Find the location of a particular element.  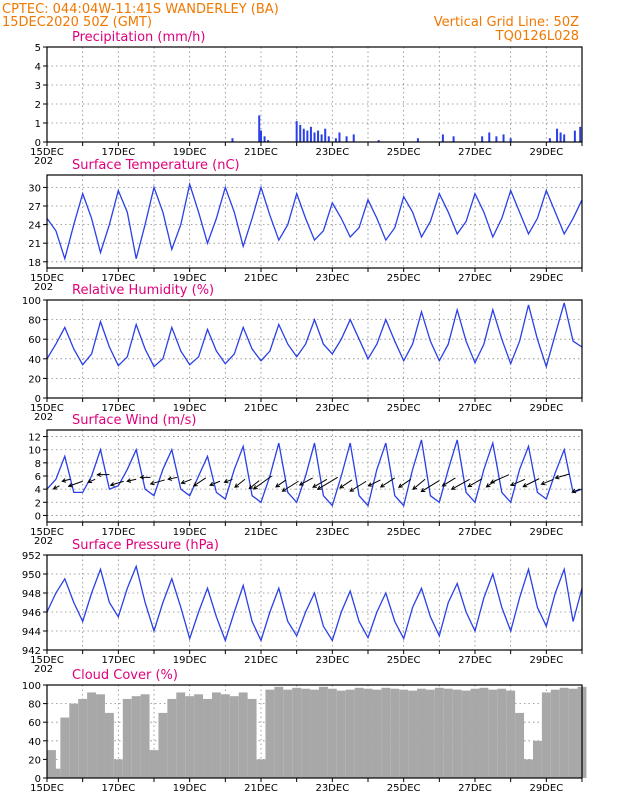

temperature-frame is located at coordinates (314, 221).